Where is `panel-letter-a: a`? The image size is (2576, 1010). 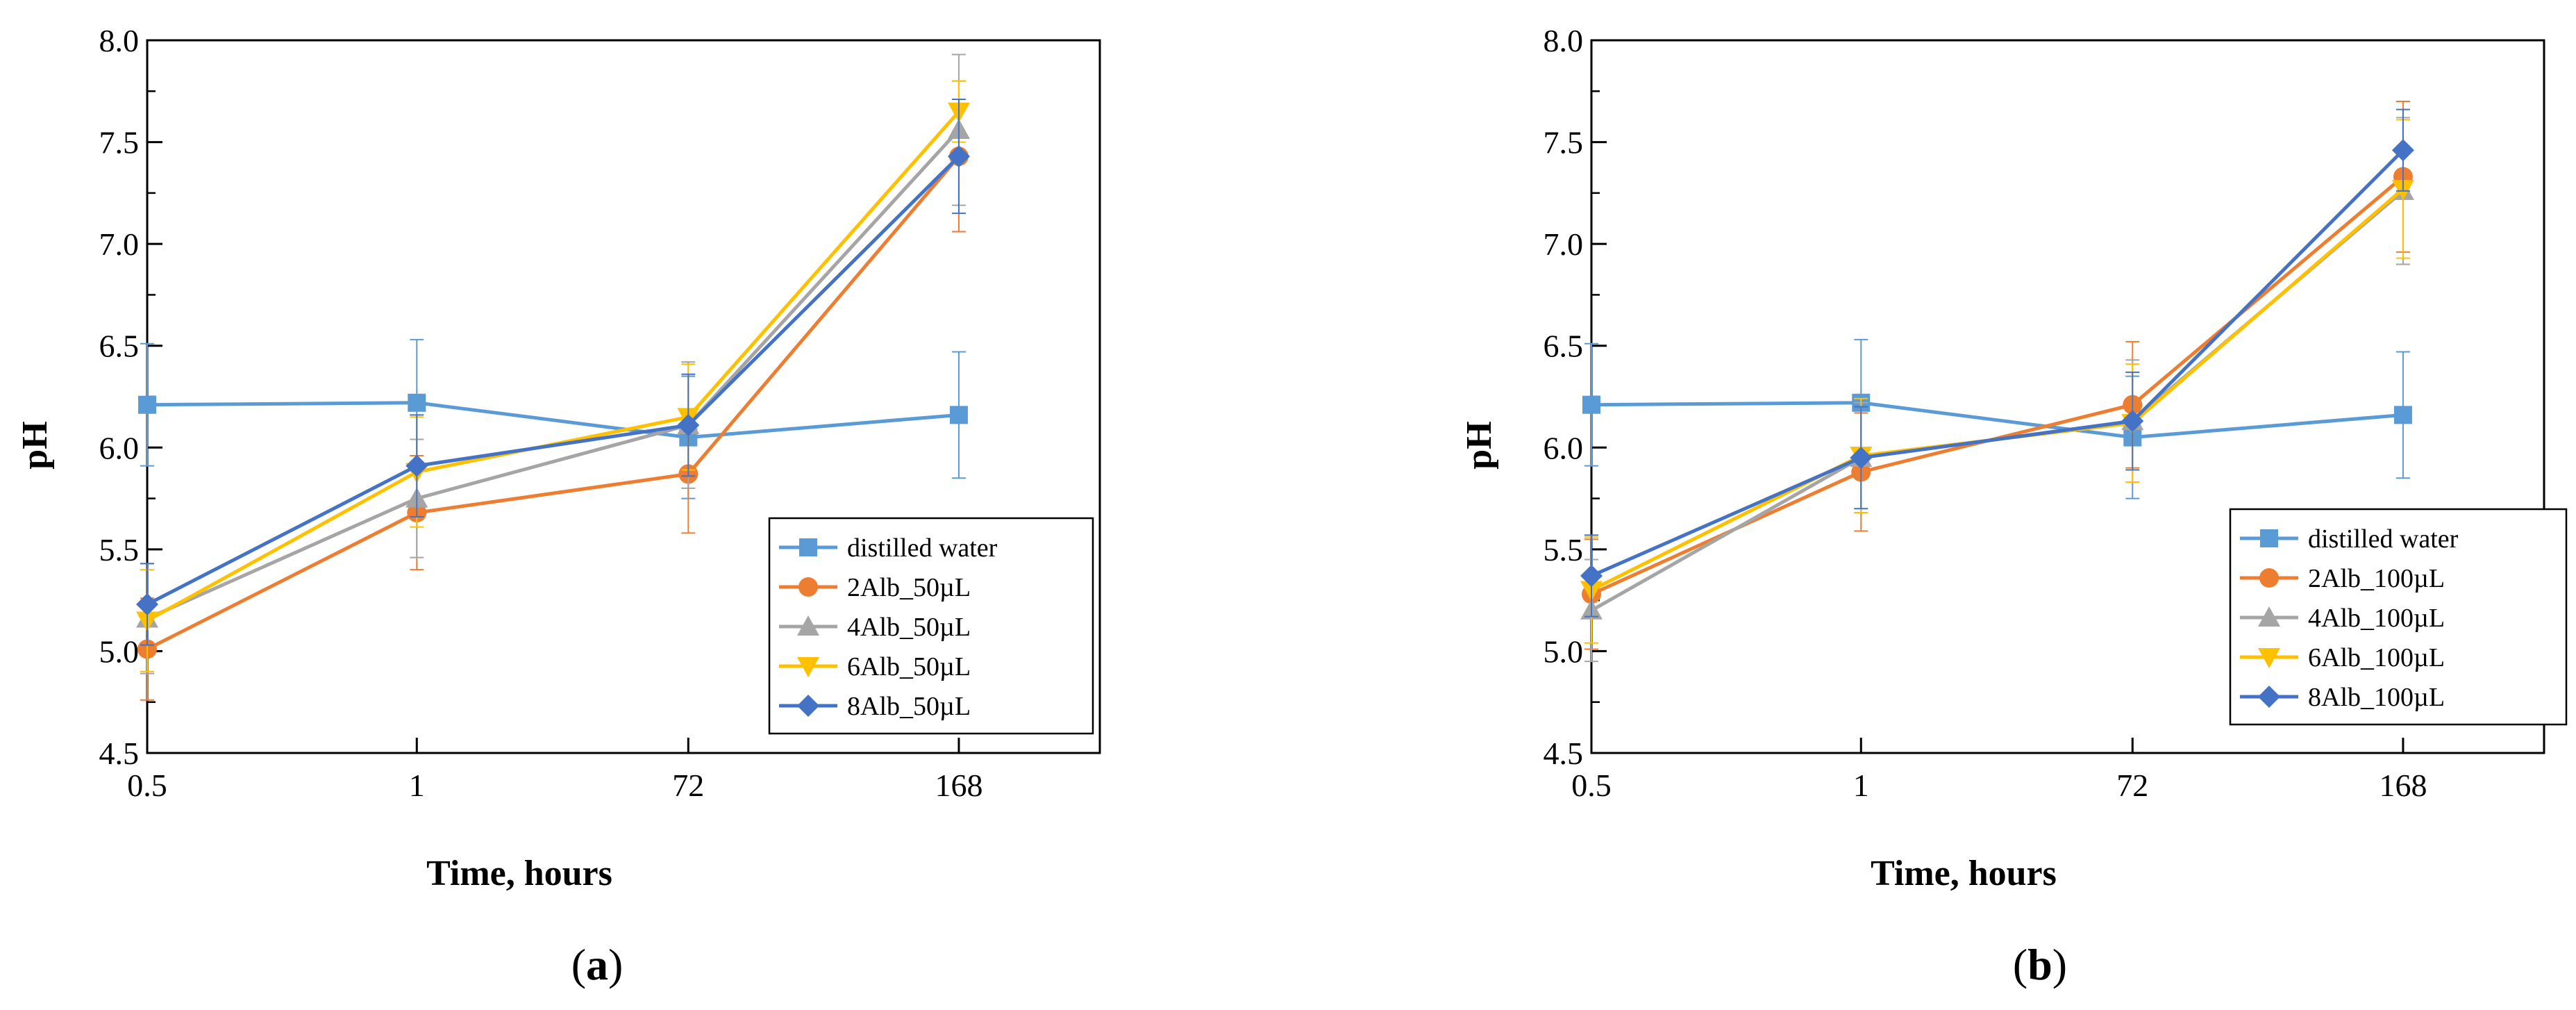
panel-letter-a: a is located at coordinates (597, 964).